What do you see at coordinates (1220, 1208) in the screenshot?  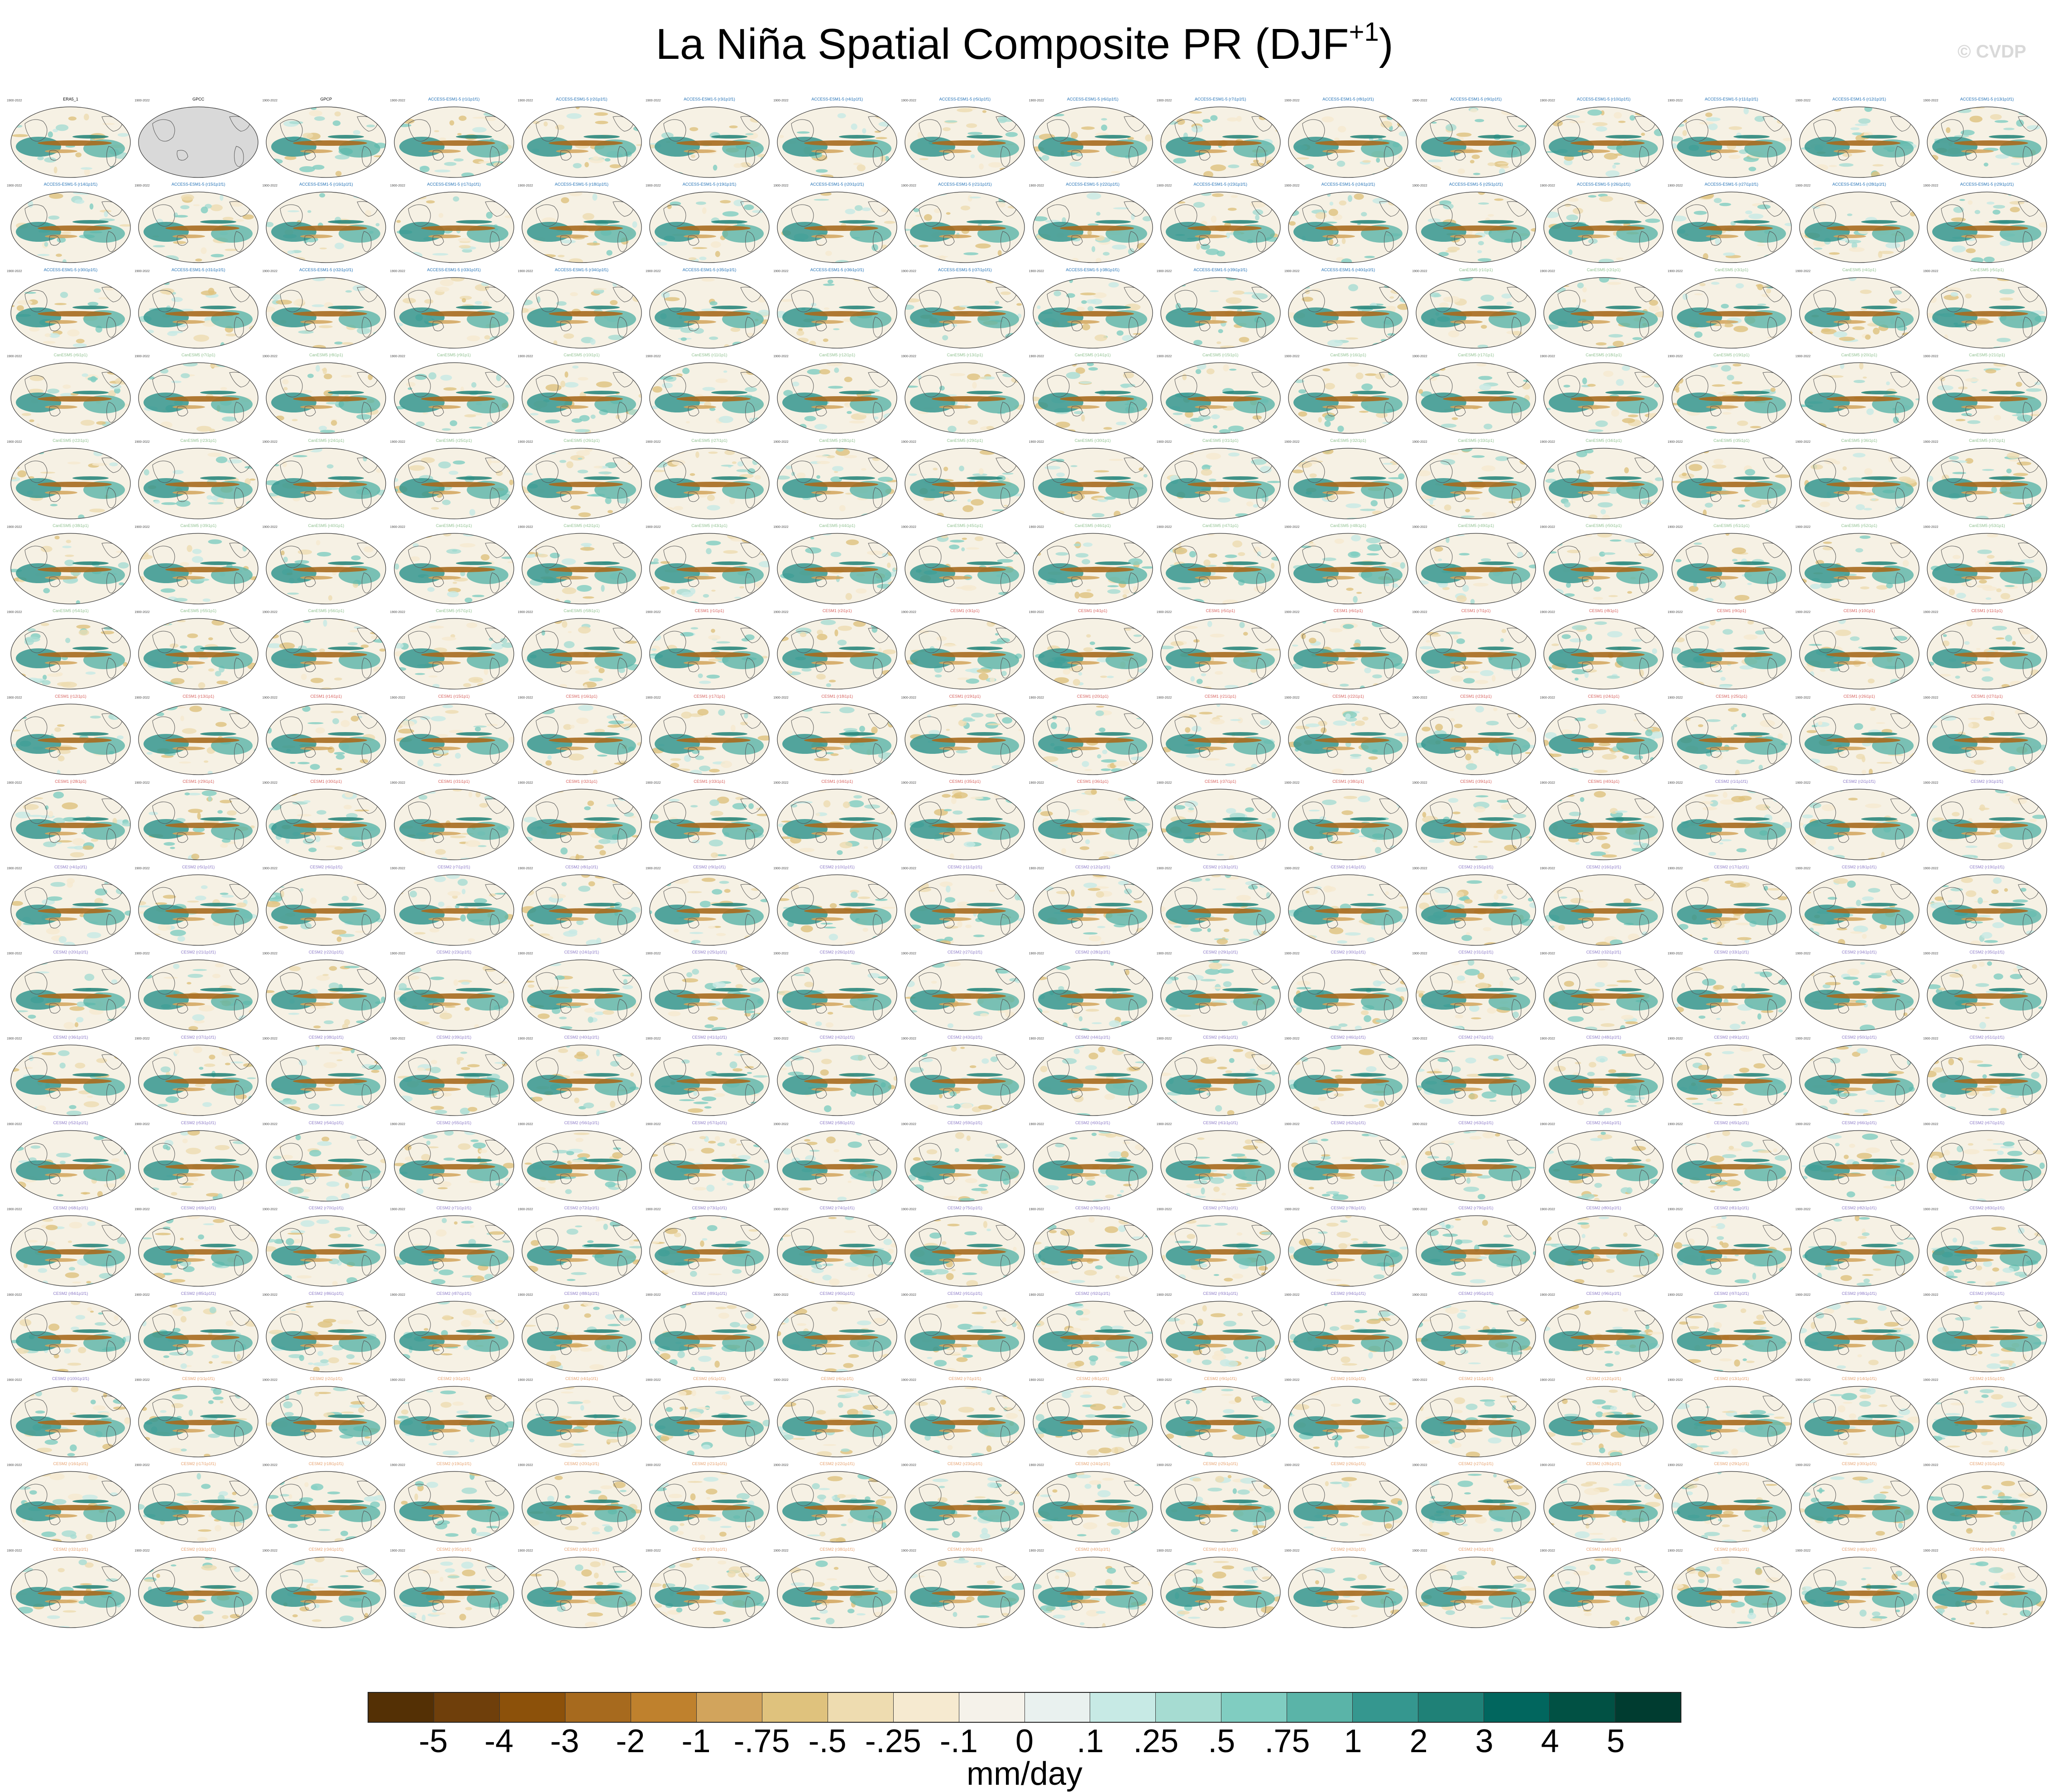 I see `panel-title: CESM2 (r77i1p1f1)` at bounding box center [1220, 1208].